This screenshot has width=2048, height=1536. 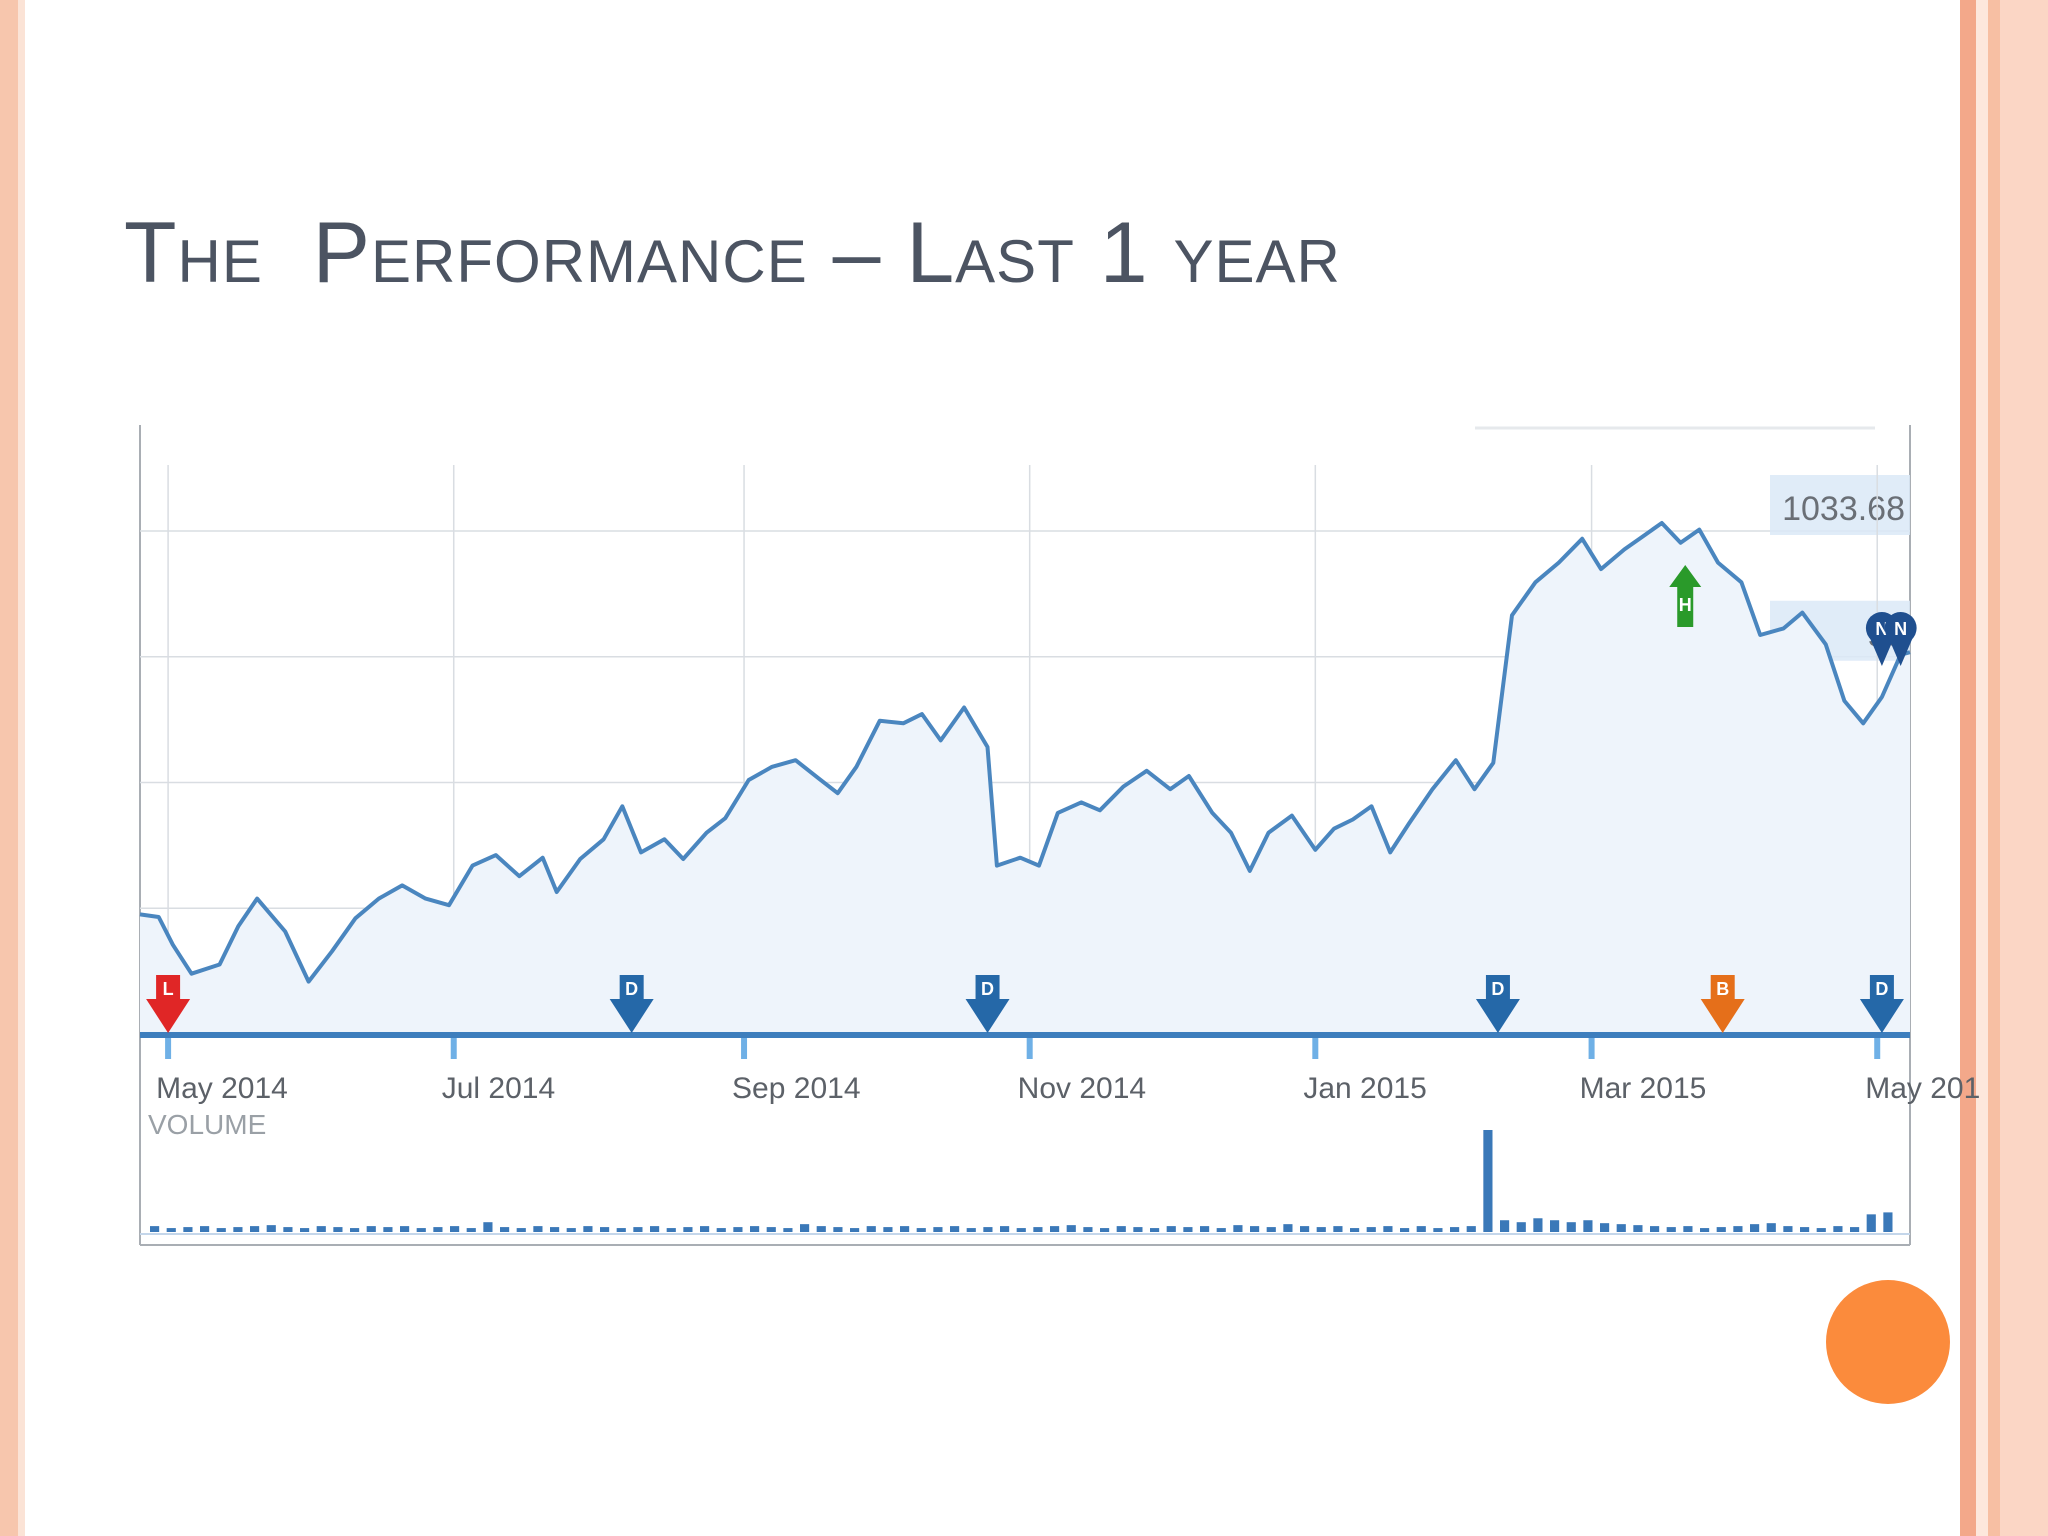 I want to click on slide-title: The Performance – Last 1 year, so click(x=732, y=253).